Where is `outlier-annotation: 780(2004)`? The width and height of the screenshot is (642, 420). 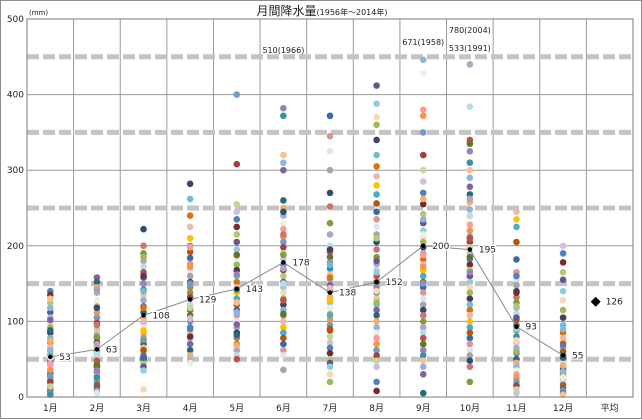
outlier-annotation: 780(2004) is located at coordinates (470, 30).